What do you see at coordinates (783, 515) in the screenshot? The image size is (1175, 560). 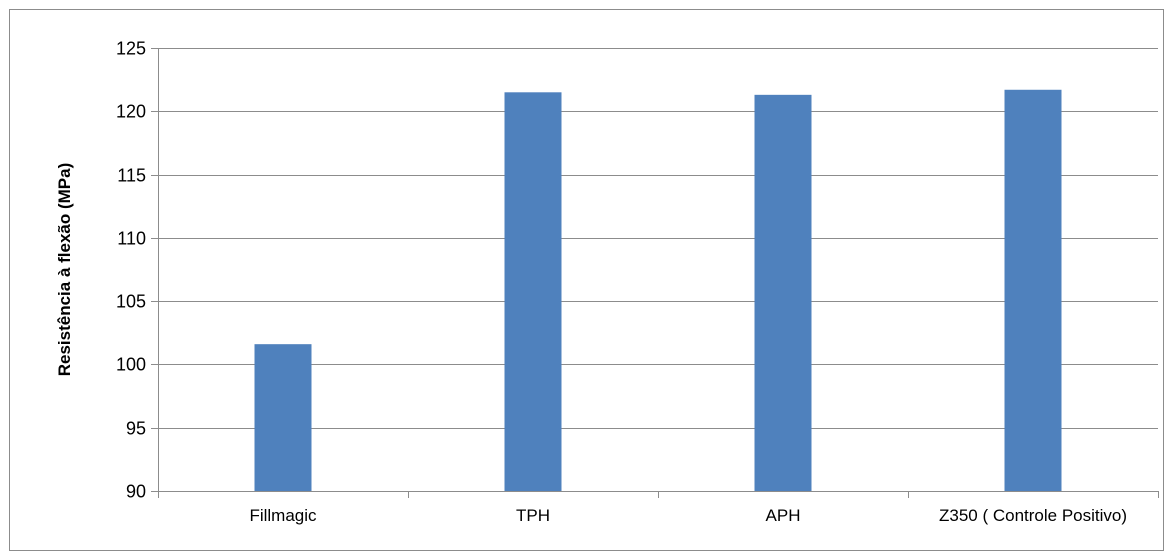 I see `x-tick-label: APH` at bounding box center [783, 515].